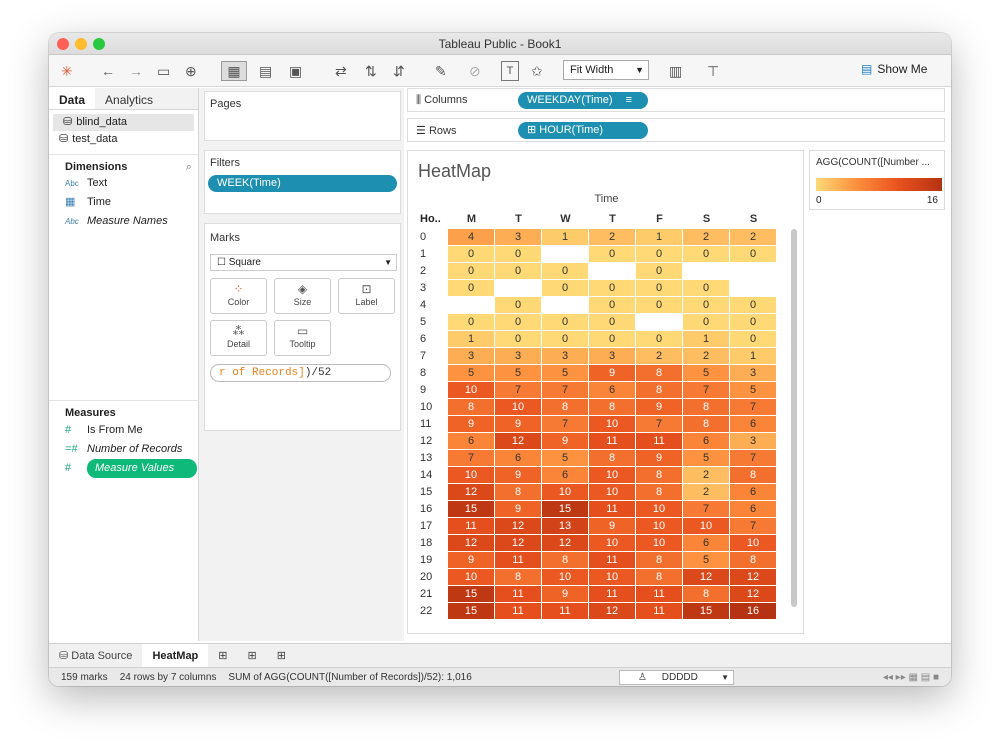 This screenshot has width=1000, height=751. I want to click on tab-analytics: Analytics, so click(146, 98).